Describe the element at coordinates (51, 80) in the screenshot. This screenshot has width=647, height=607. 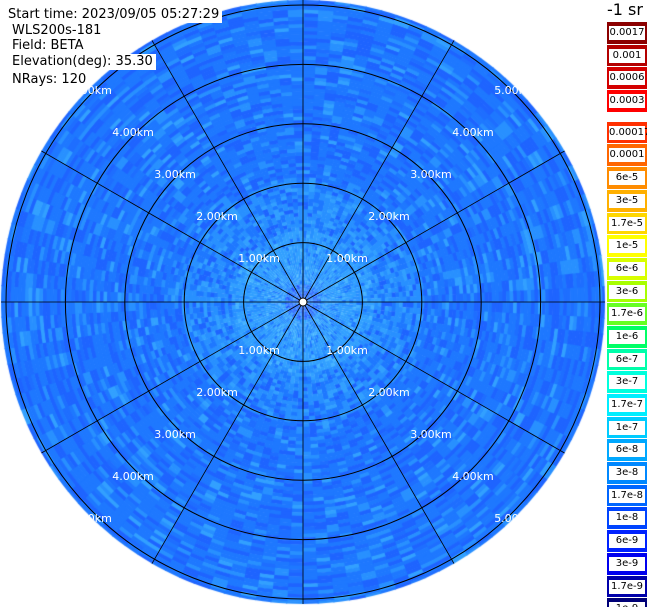
I see `nrays-label: NRays: 120` at that location.